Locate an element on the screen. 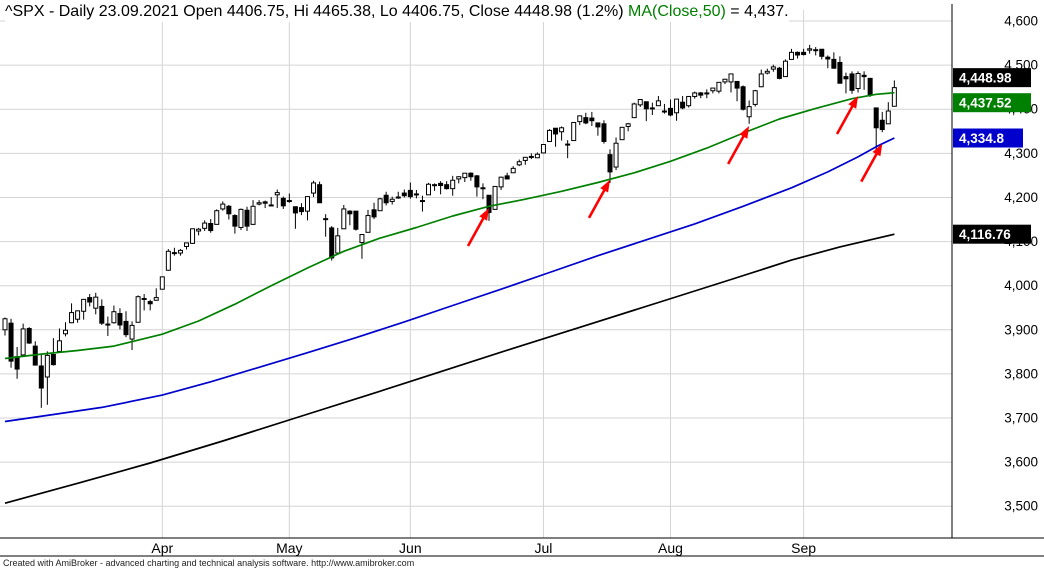 This screenshot has width=1044, height=572. svg-text: 4,300 is located at coordinates (1021, 153).